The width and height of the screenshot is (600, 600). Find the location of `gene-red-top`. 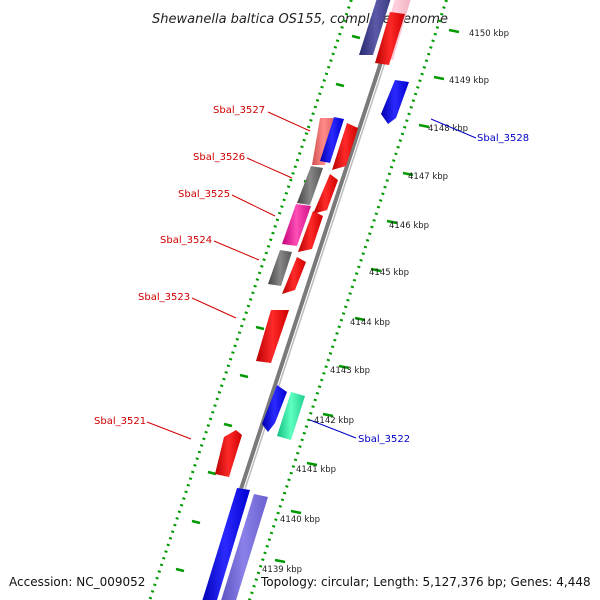

gene-red-top is located at coordinates (390, 38).